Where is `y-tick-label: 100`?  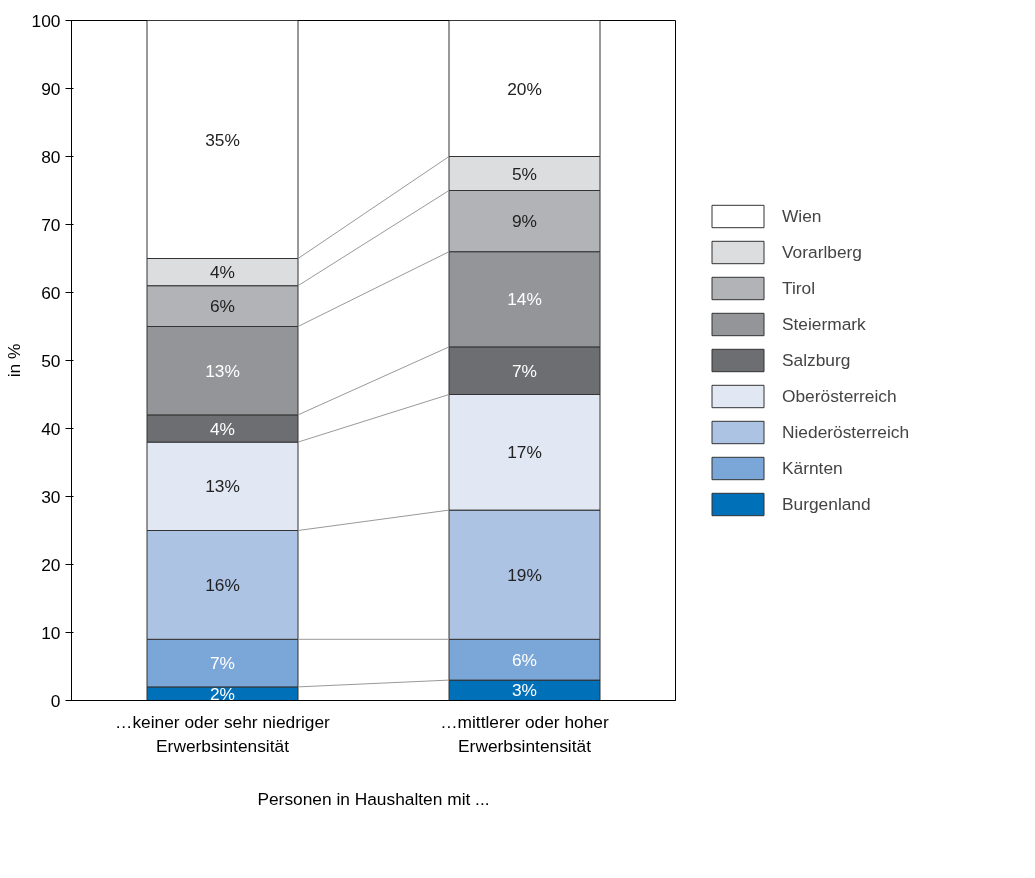
y-tick-label: 100 is located at coordinates (46, 20).